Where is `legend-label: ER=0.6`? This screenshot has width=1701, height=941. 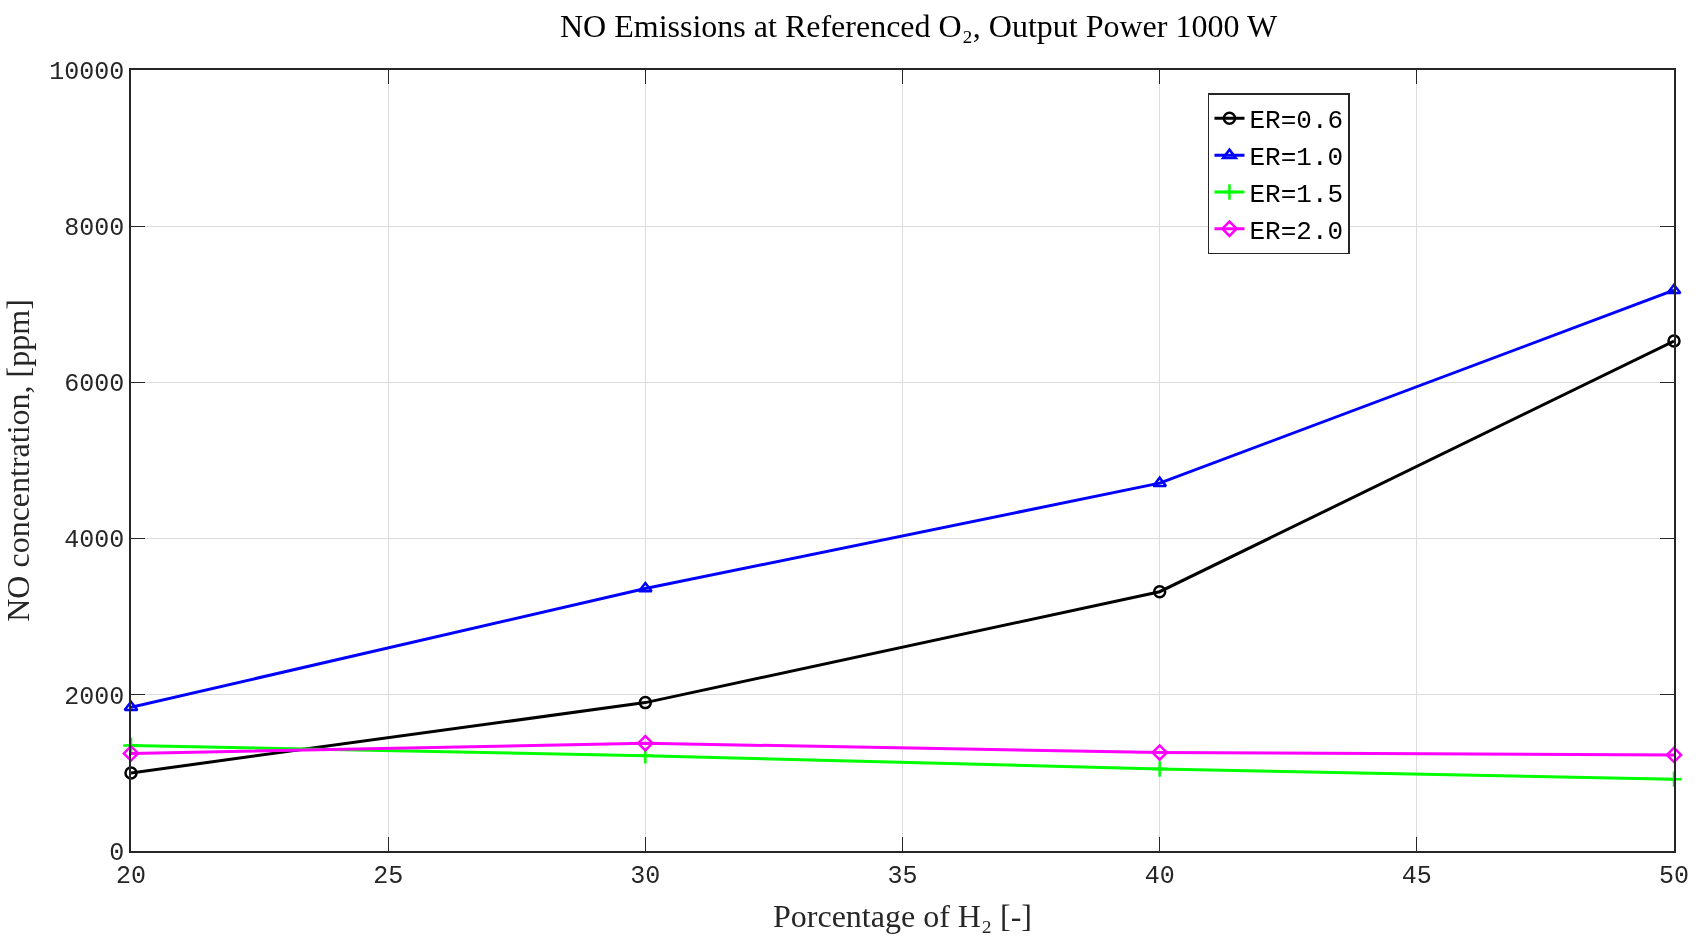 legend-label: ER=0.6 is located at coordinates (1296, 121).